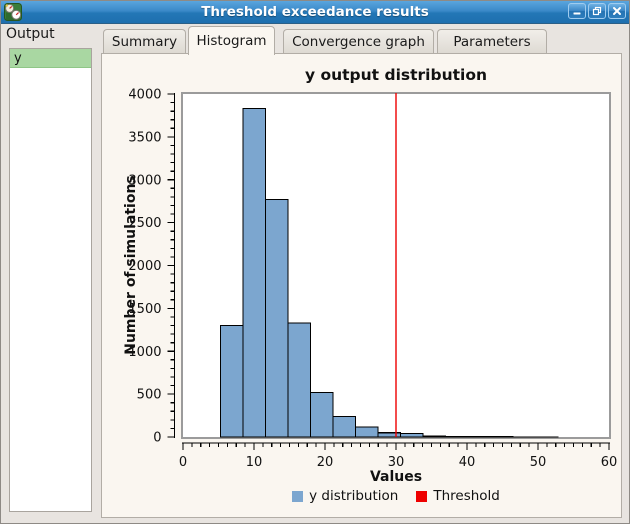 This screenshot has width=630, height=524. What do you see at coordinates (422, 496) in the screenshot?
I see `threshold-swatch` at bounding box center [422, 496].